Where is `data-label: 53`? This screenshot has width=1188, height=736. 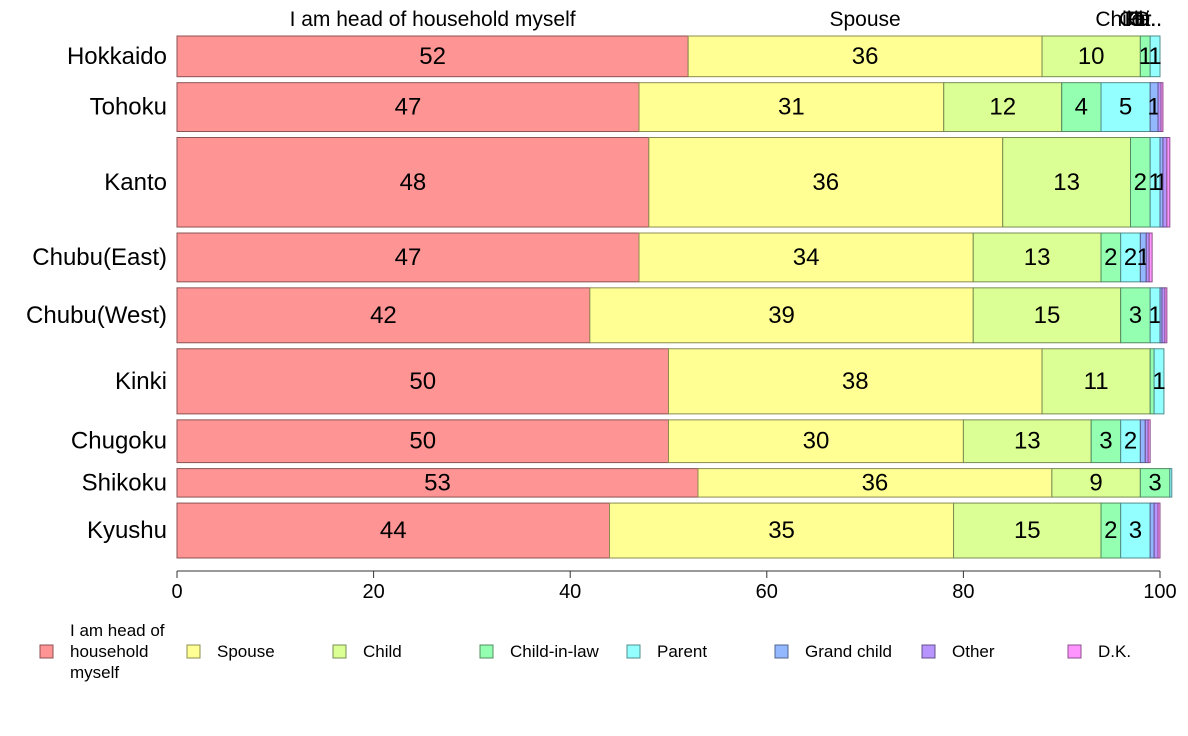 data-label: 53 is located at coordinates (437, 482).